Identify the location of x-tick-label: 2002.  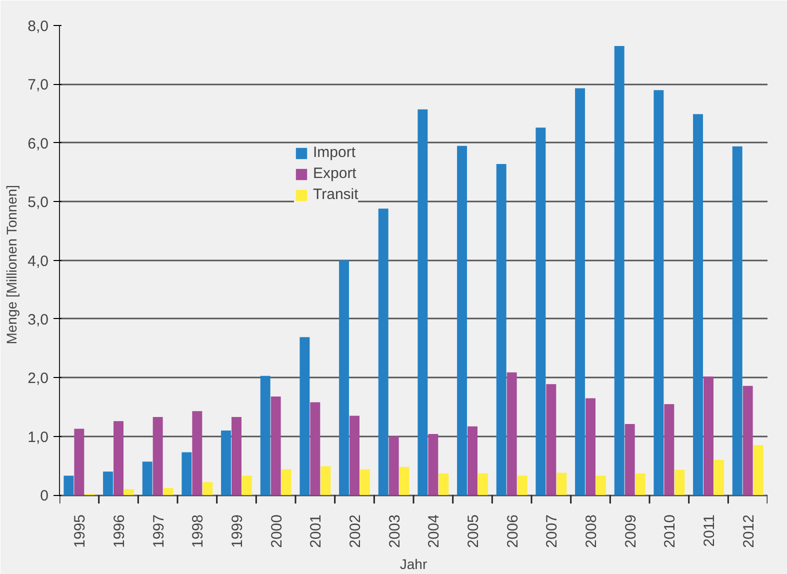
(355, 531).